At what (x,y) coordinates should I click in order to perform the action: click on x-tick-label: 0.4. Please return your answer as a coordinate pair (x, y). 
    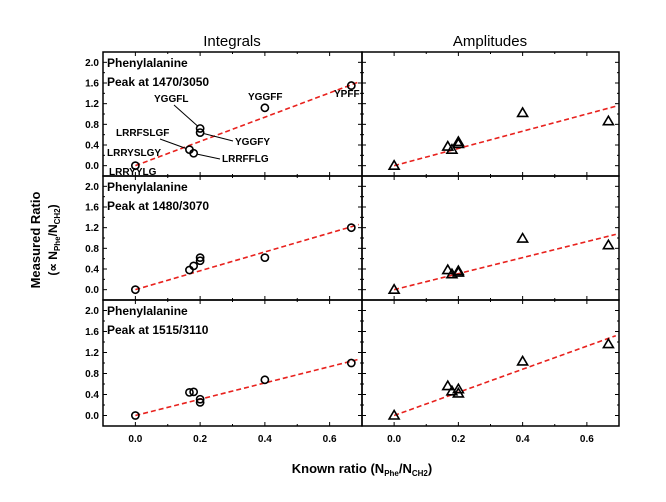
    Looking at the image, I should click on (265, 439).